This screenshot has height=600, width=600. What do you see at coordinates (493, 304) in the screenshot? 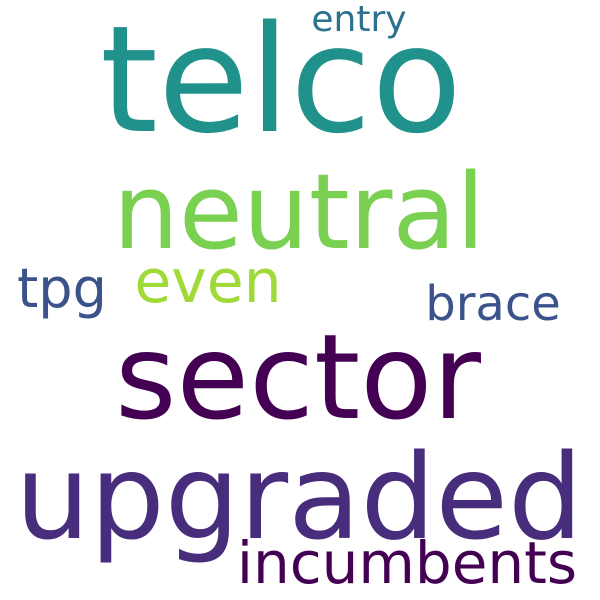
I see `word-brace: brace` at bounding box center [493, 304].